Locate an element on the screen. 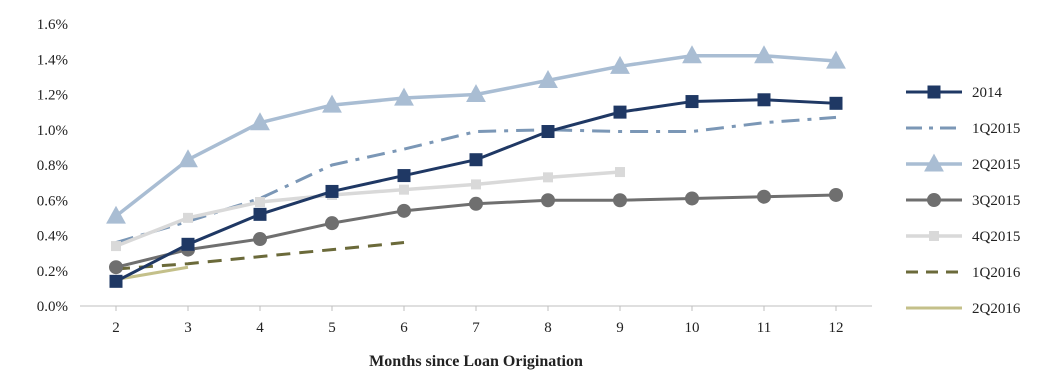 This screenshot has width=1042, height=372. y-tick-label: 0.8% is located at coordinates (52, 166).